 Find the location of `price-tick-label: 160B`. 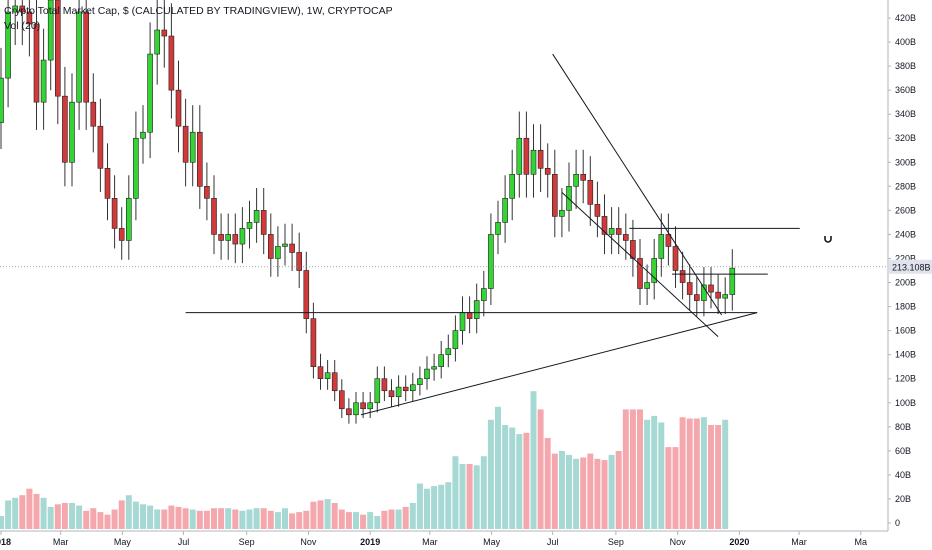

price-tick-label: 160B is located at coordinates (905, 331).